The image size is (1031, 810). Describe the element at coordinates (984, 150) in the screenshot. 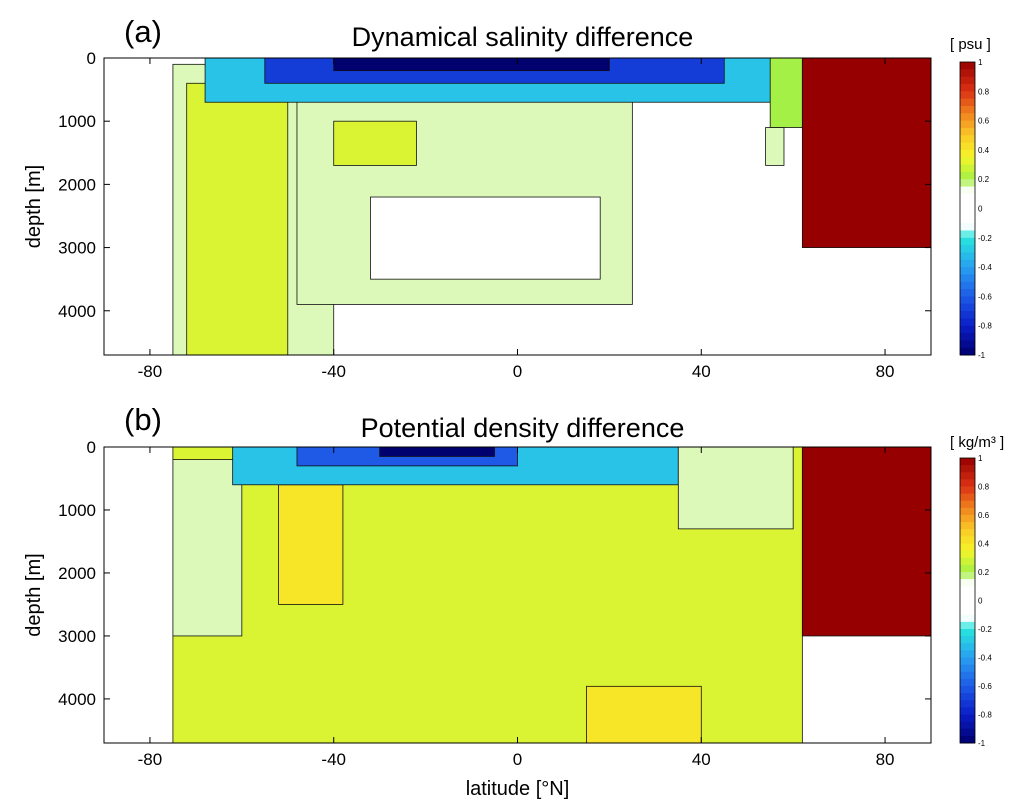

I see `colorbar-tick-label: 0.4` at that location.